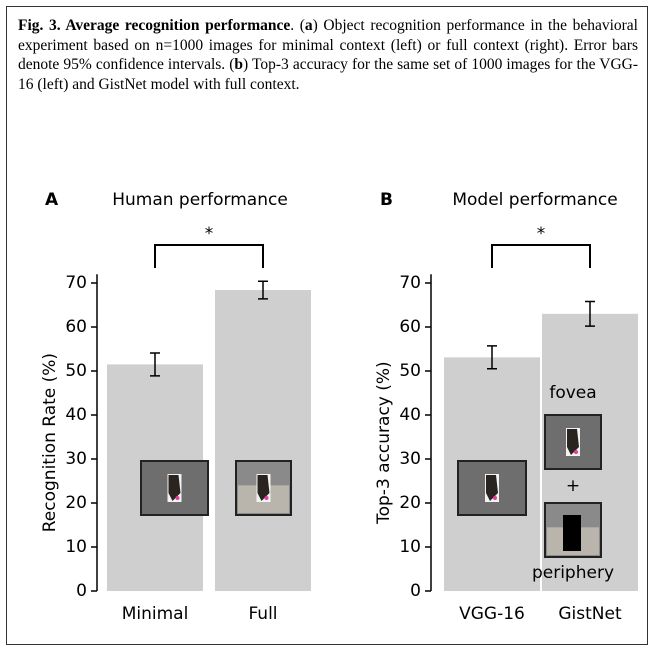 This screenshot has width=654, height=650. What do you see at coordinates (154, 25) in the screenshot?
I see `caption-run: Fig. 3. Average recognition performance` at bounding box center [154, 25].